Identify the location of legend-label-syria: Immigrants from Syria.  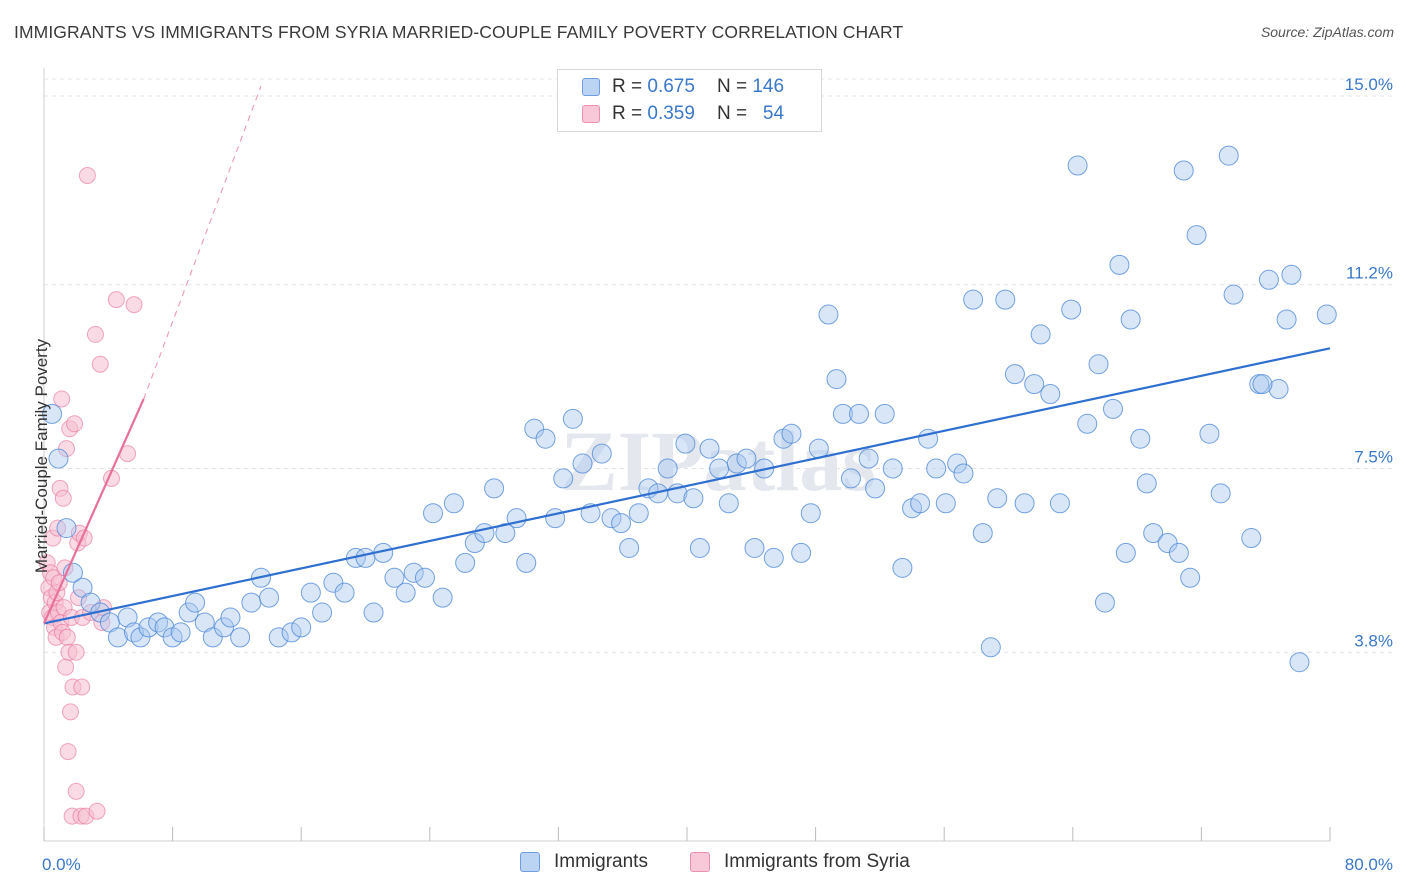
(816, 861).